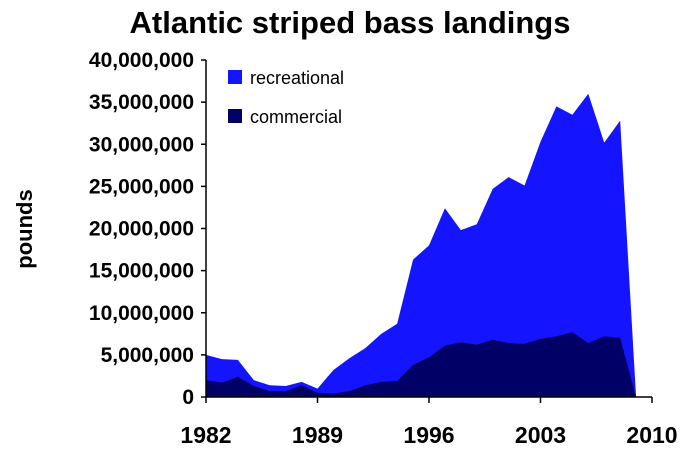 The image size is (695, 454). Describe the element at coordinates (350, 22) in the screenshot. I see `chart-title: Atlantic striped bass landings` at that location.